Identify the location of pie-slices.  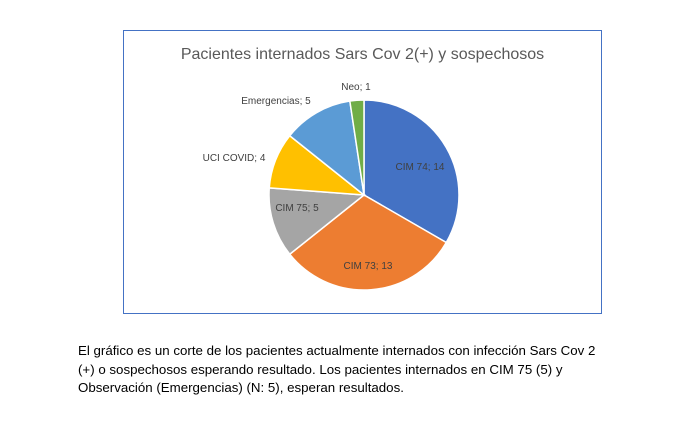
(364, 195).